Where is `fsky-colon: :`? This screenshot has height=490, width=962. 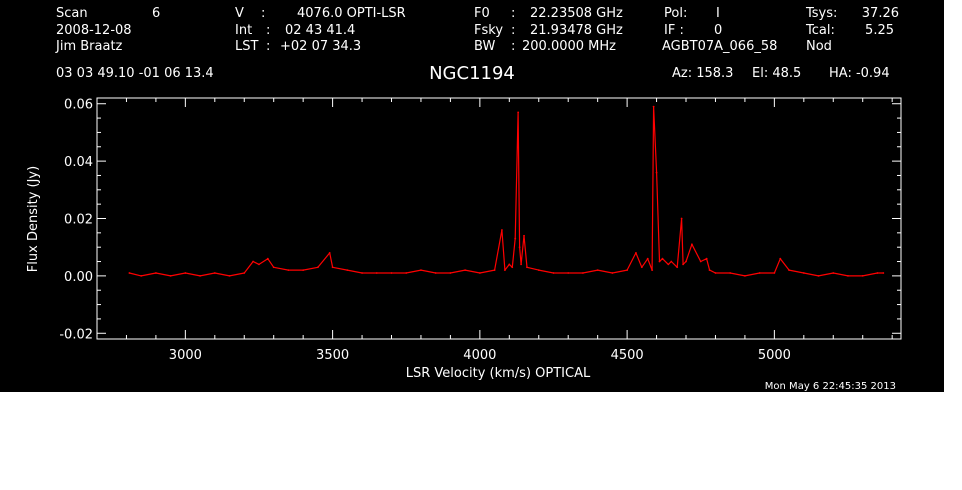
fsky-colon: : is located at coordinates (513, 30).